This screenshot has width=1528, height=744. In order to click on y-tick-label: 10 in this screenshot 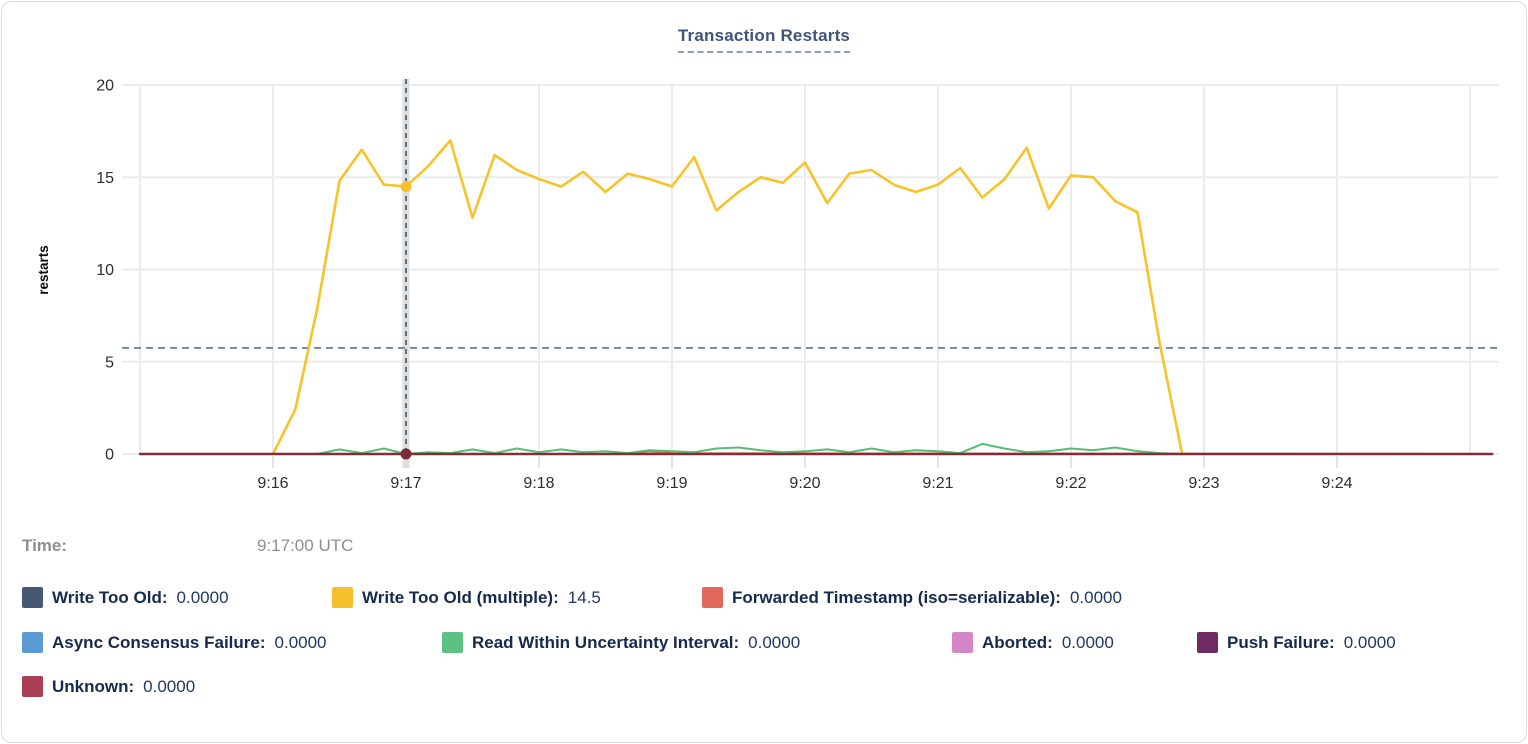, I will do `click(105, 270)`.